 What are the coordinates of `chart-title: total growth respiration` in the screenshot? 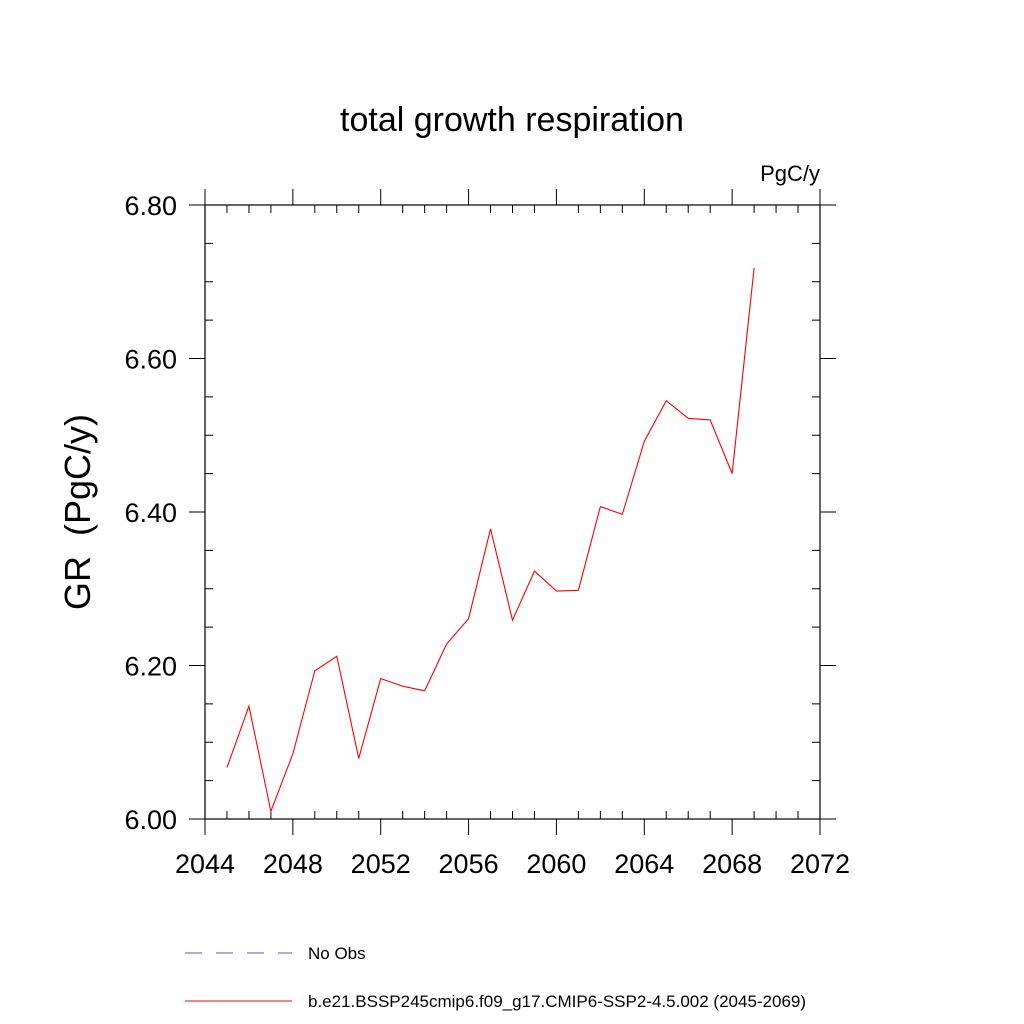 It's located at (512, 120).